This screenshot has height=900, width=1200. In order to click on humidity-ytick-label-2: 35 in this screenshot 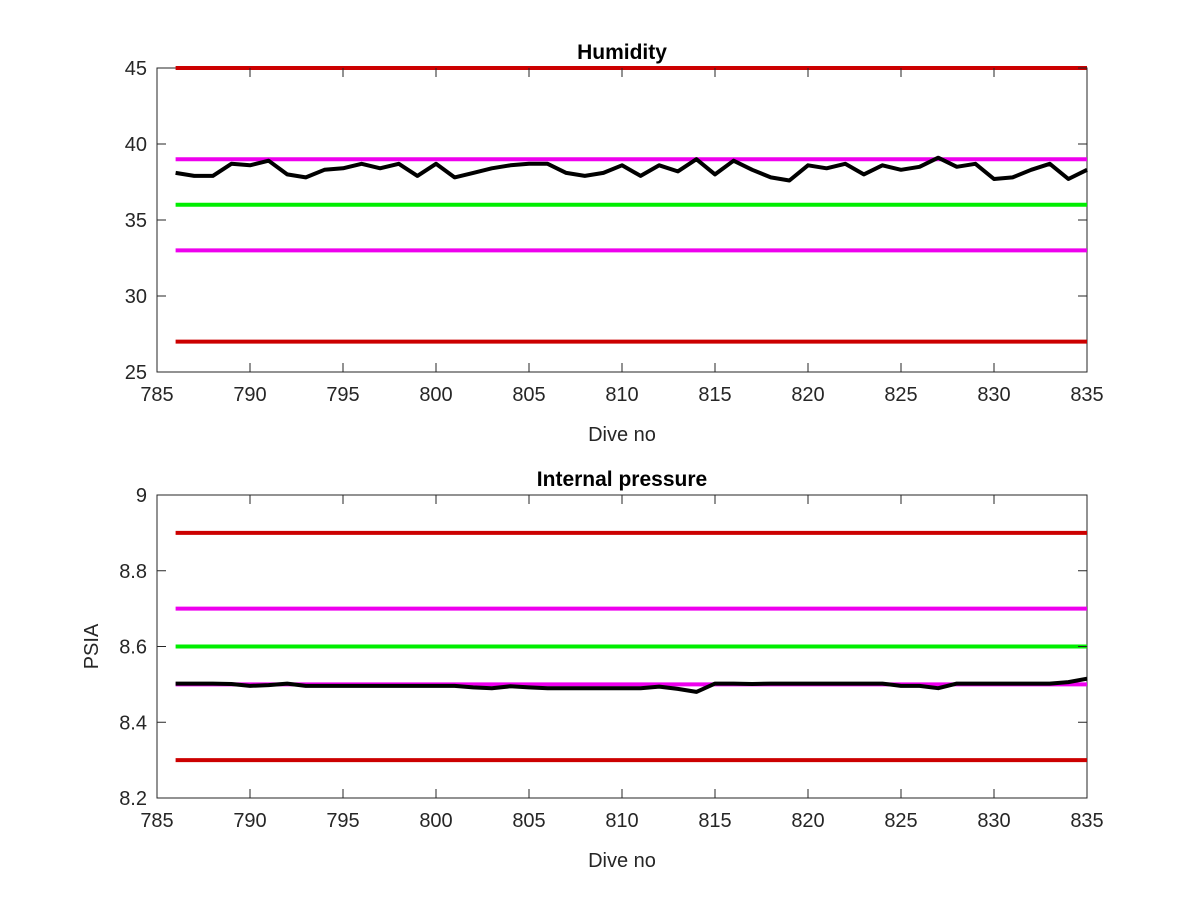, I will do `click(136, 221)`.